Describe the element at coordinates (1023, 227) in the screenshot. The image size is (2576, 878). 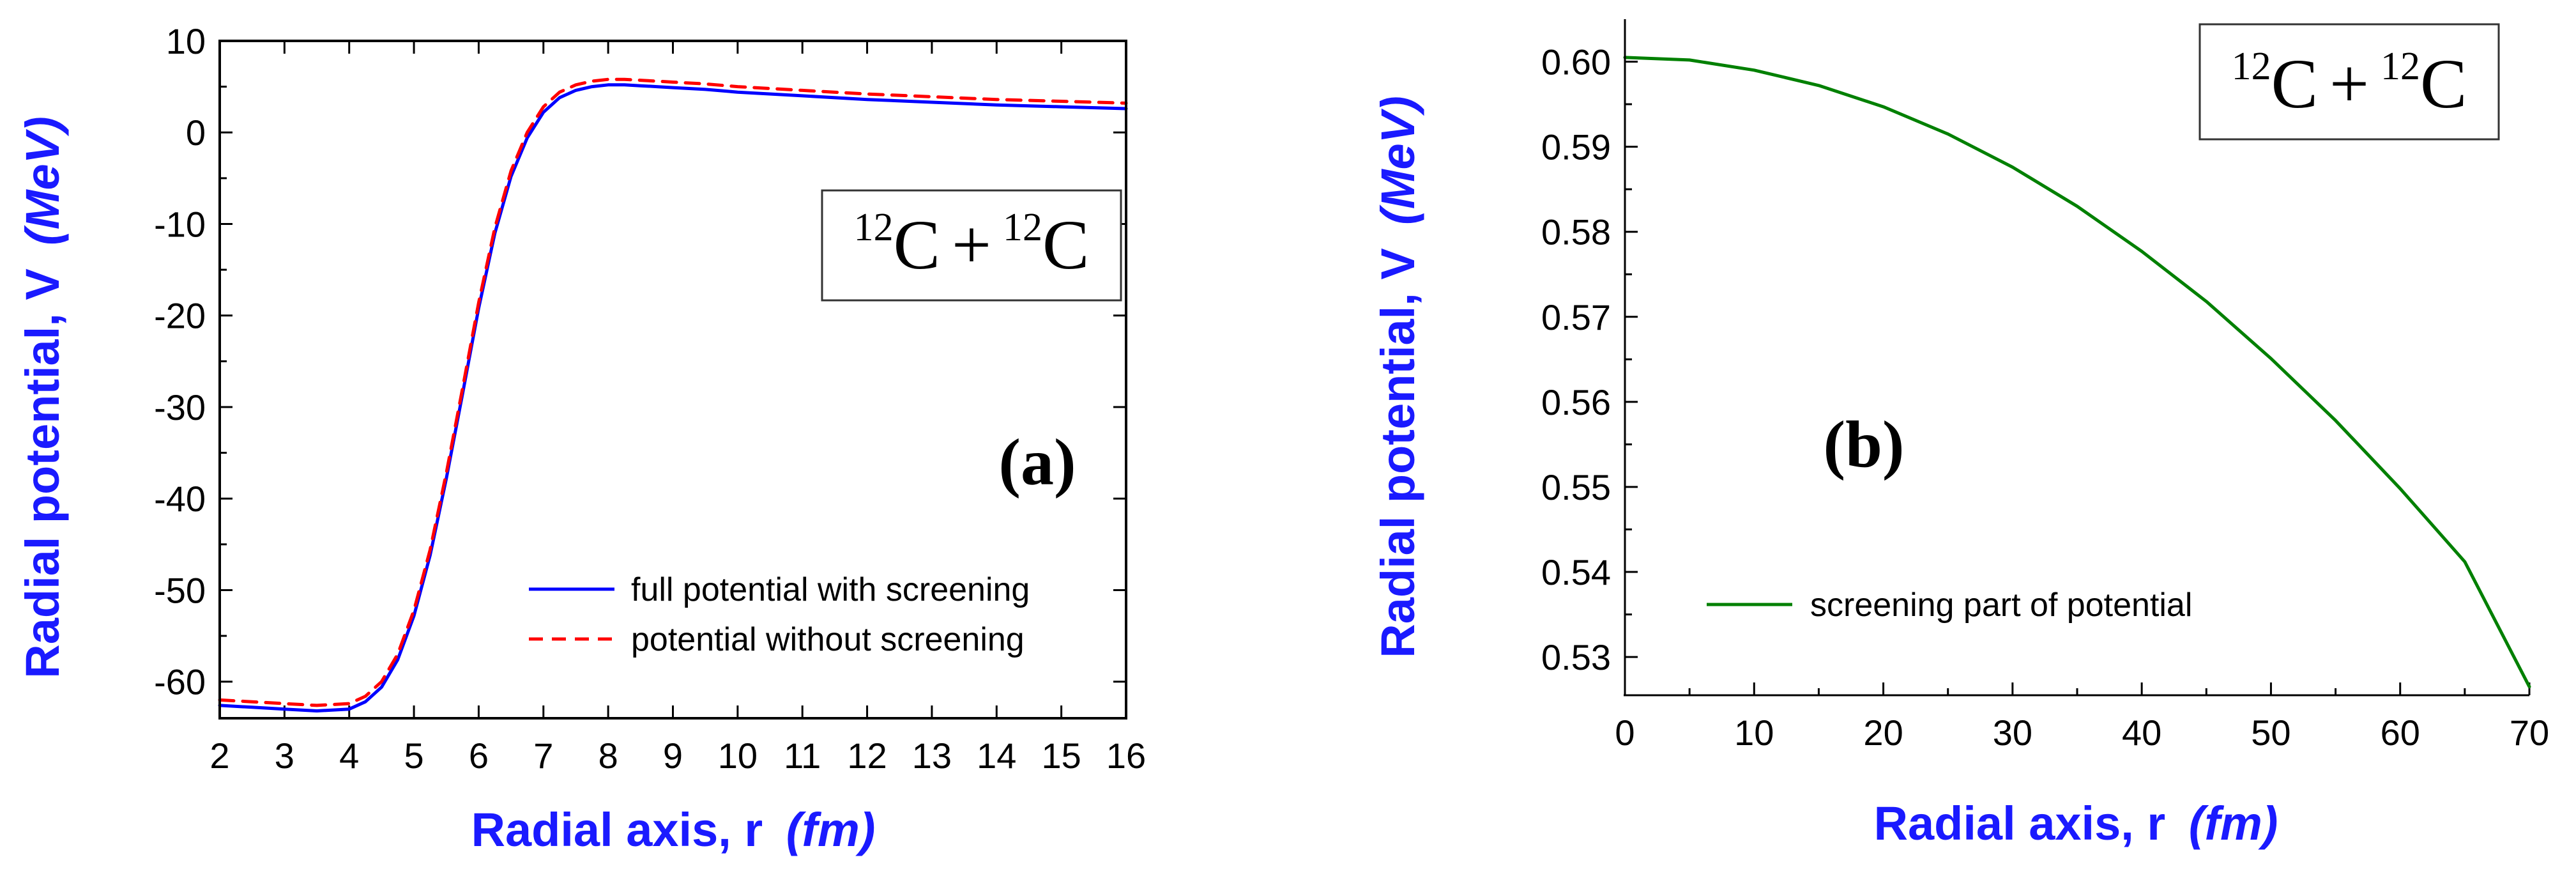
I see `panel-a-reaction-mass-2: 12` at that location.